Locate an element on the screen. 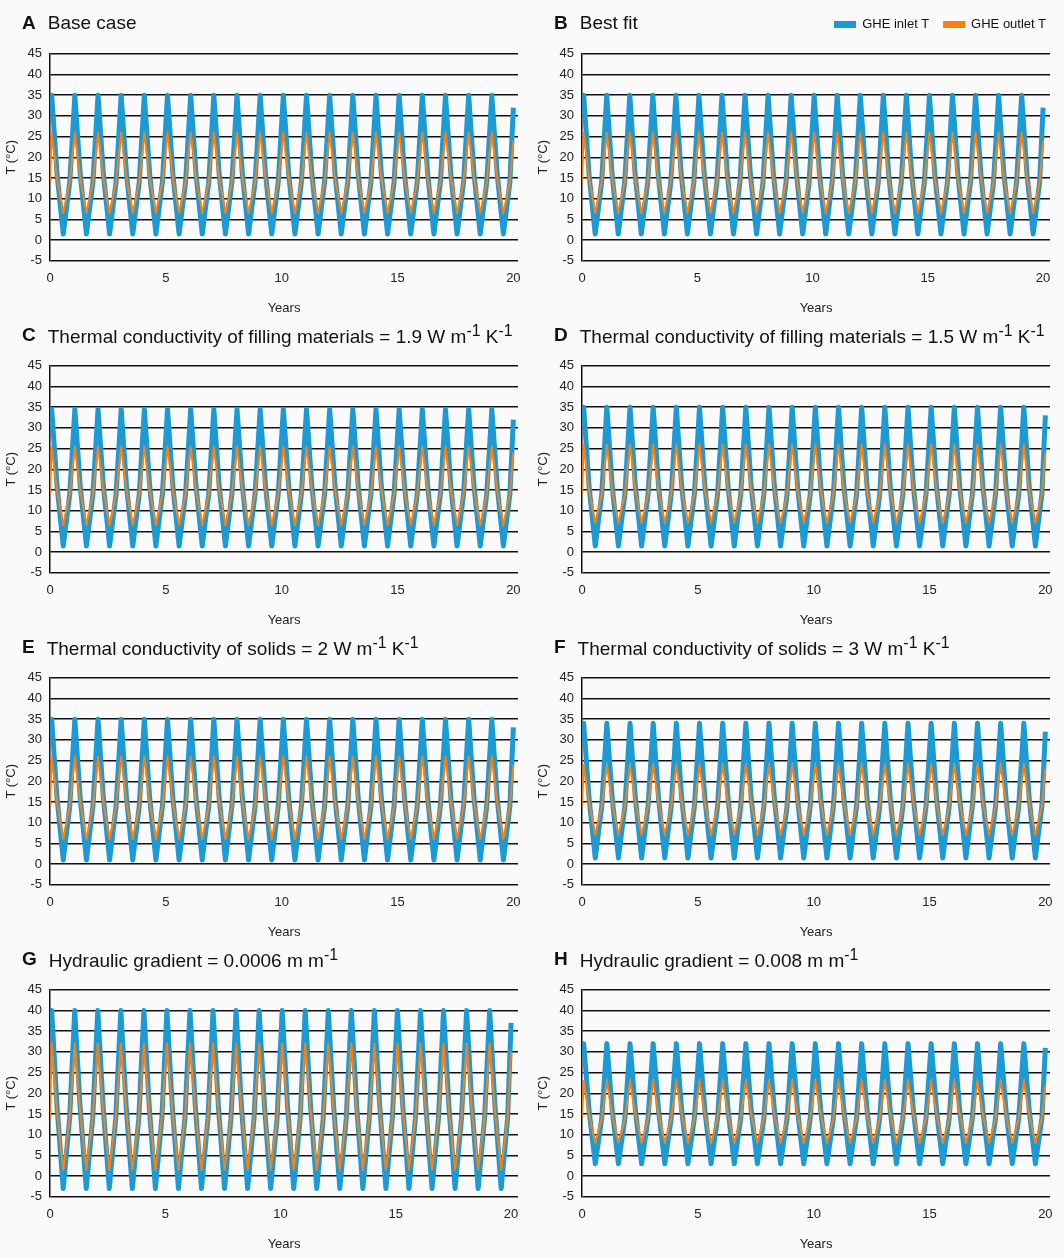  chart-title: Thermal conductivity of solids = 2 W m$^{-1}$ K$^{-1}$ is located at coordinates (232, 647).